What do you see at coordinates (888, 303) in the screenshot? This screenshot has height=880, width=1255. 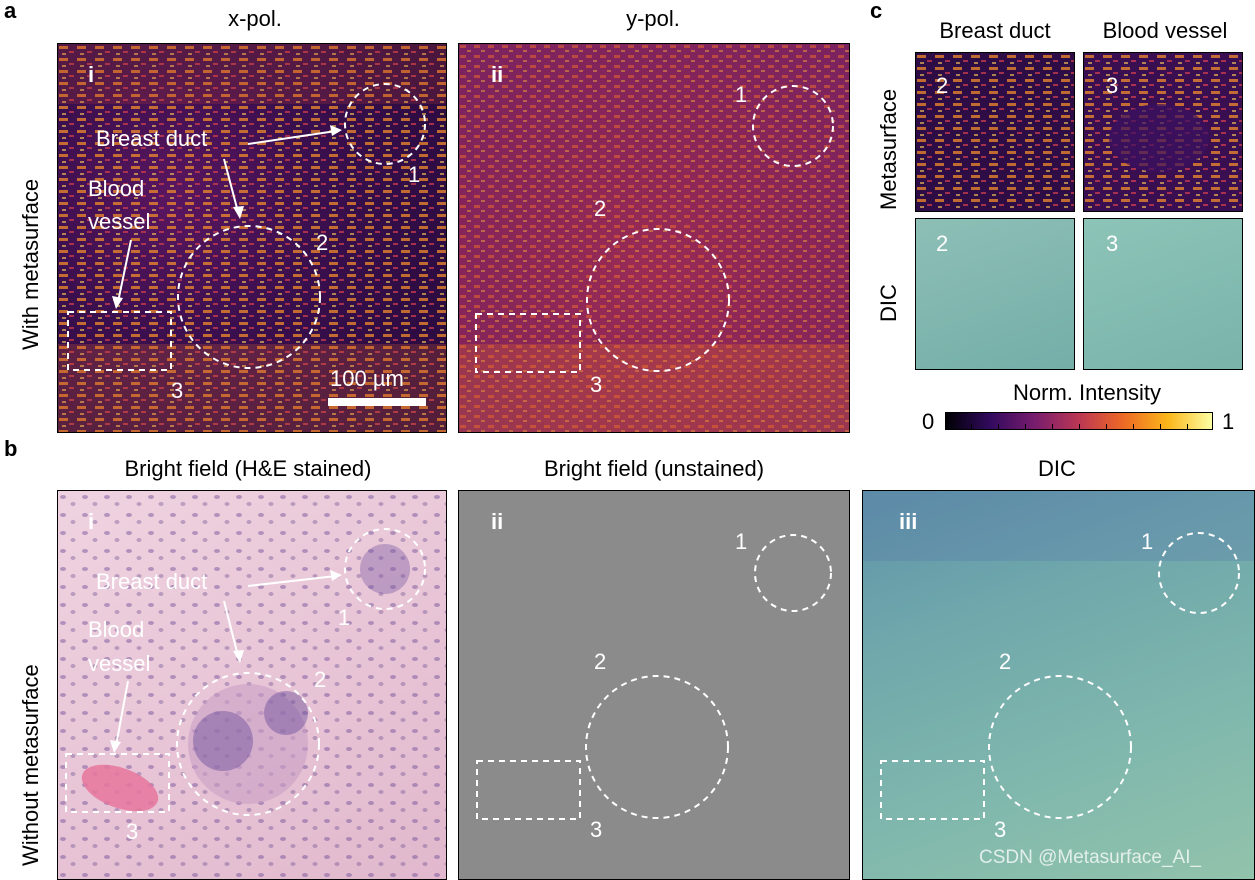 I see `row-label-dic: DIC` at bounding box center [888, 303].